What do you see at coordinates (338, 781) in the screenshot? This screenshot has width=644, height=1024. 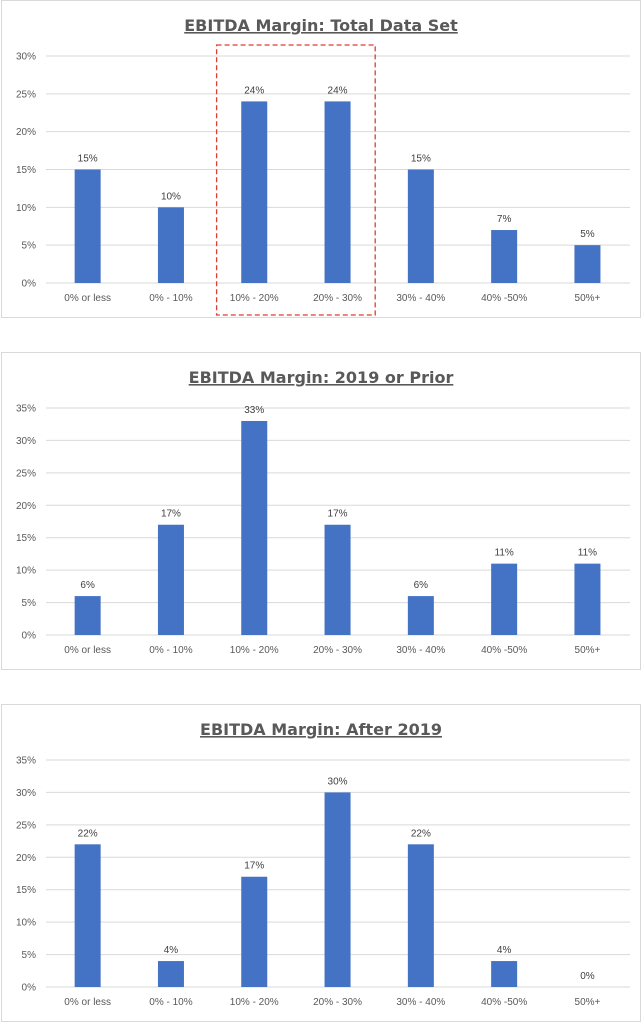 I see `data-label: 30%` at bounding box center [338, 781].